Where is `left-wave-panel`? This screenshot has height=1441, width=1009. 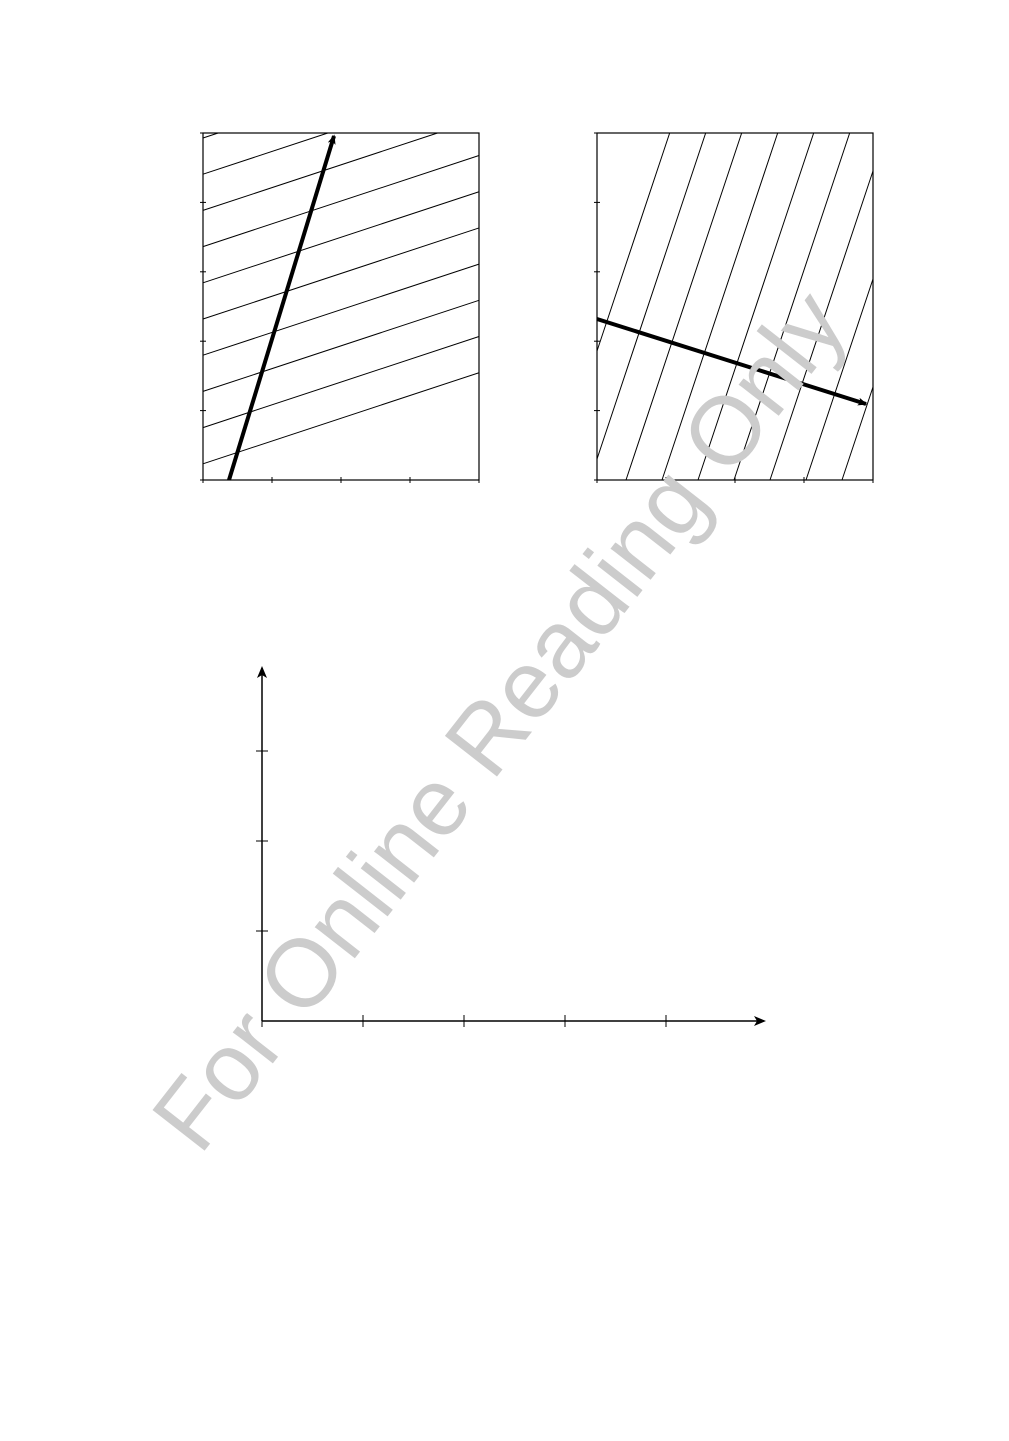 left-wave-panel is located at coordinates (339, 308).